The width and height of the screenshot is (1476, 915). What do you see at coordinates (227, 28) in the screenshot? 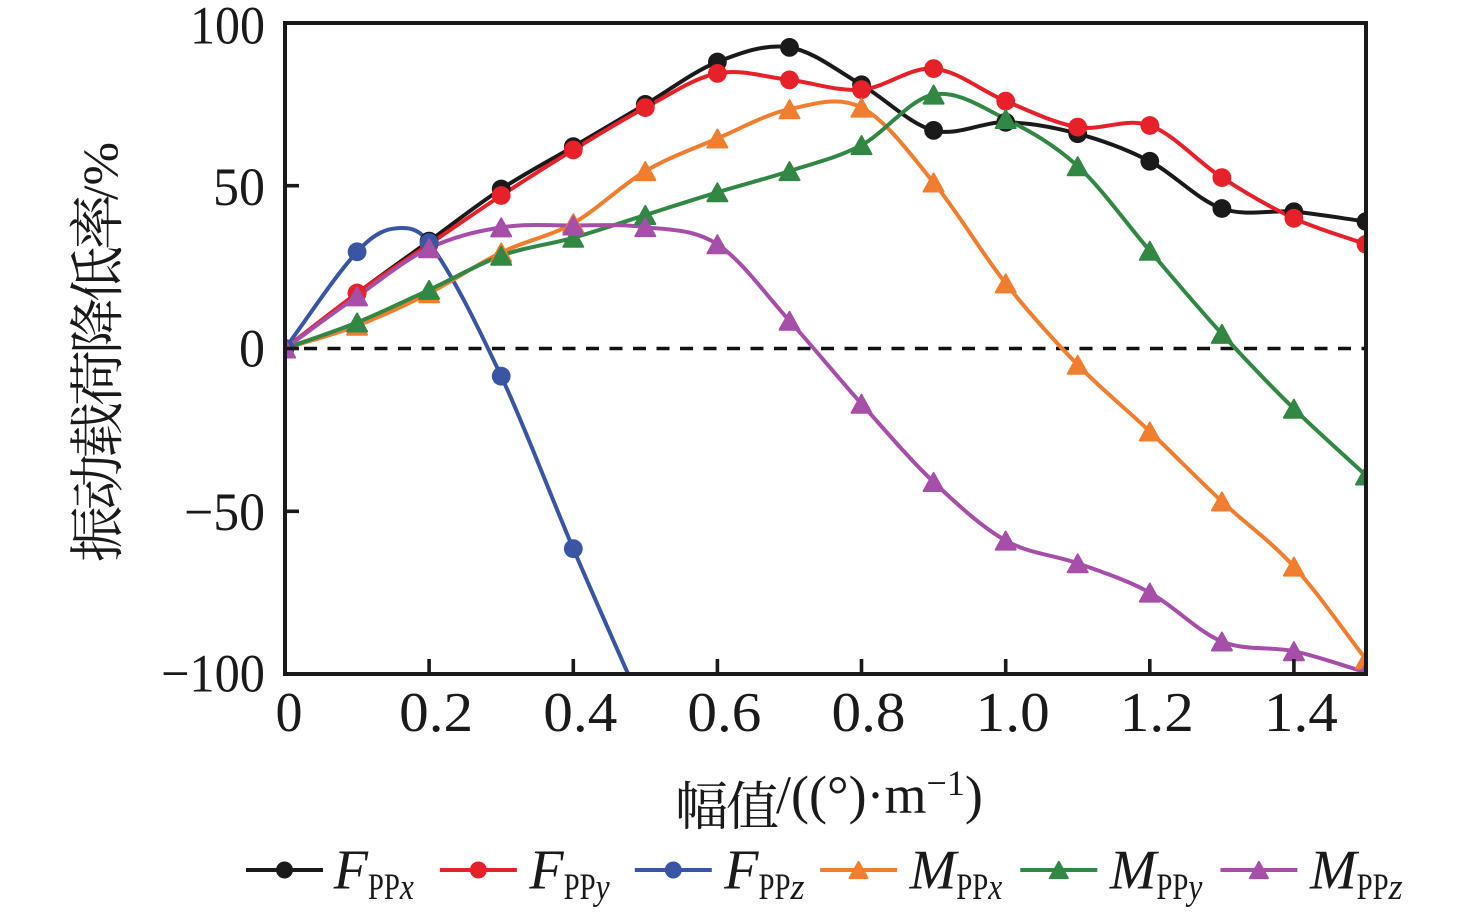
I see `svg-text: 100` at bounding box center [227, 28].